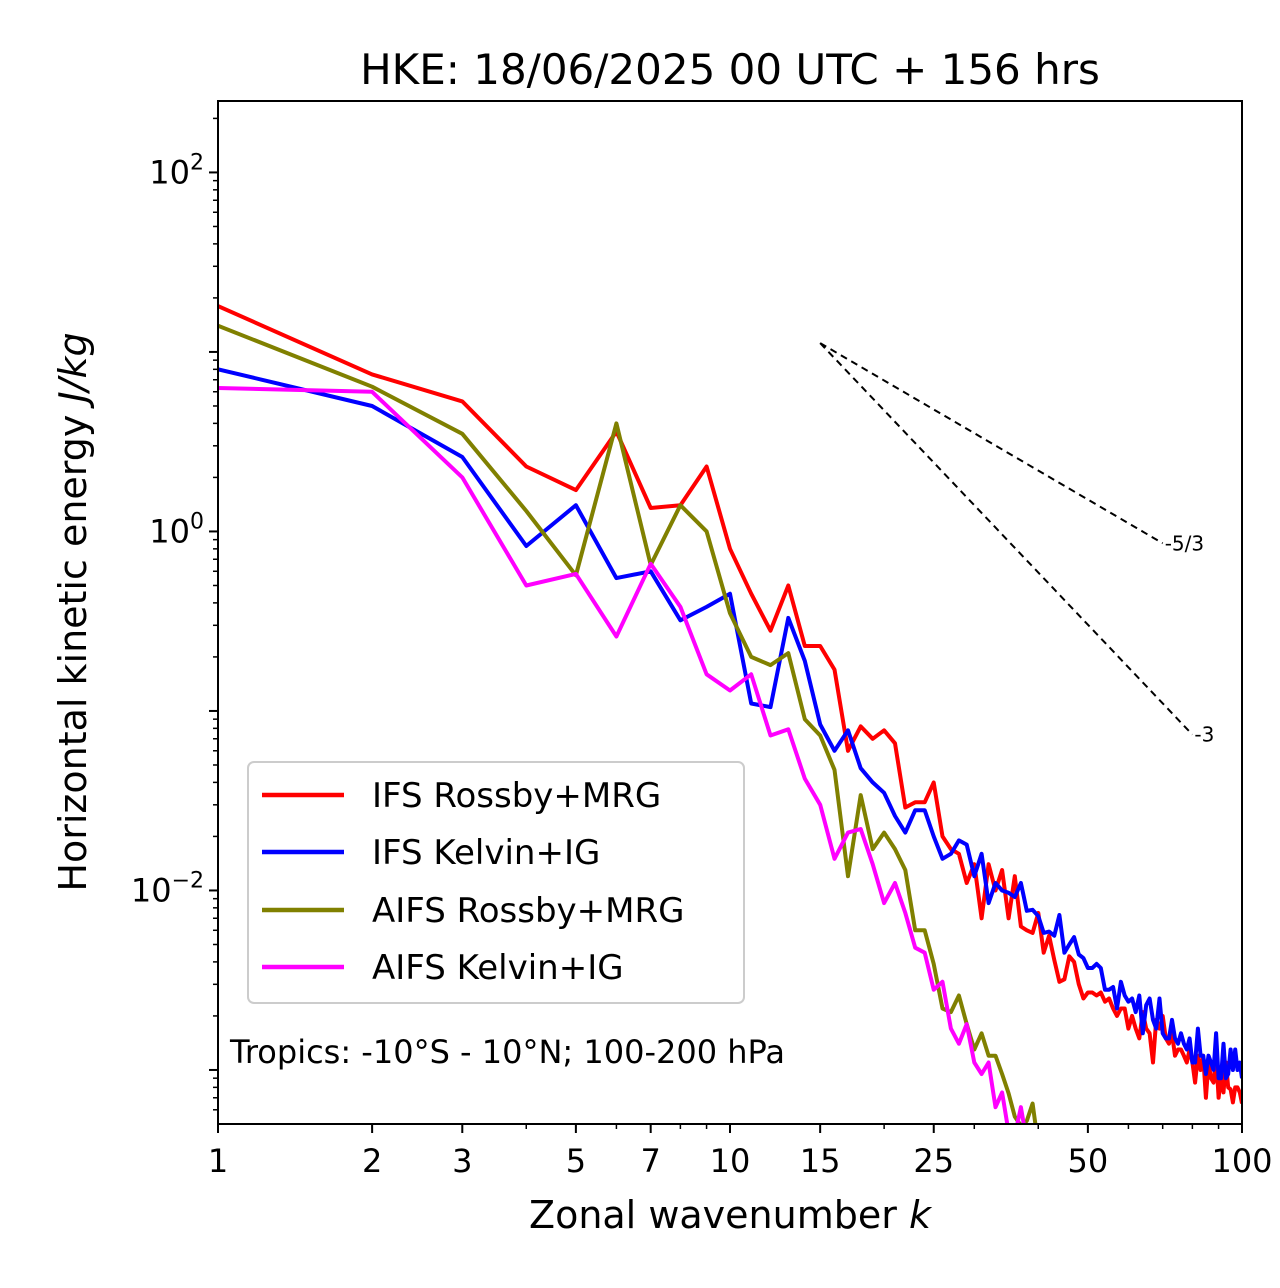 The height and width of the screenshot is (1288, 1280). Describe the element at coordinates (176, 529) in the screenshot. I see `y-tick-label: 10⁰` at that location.